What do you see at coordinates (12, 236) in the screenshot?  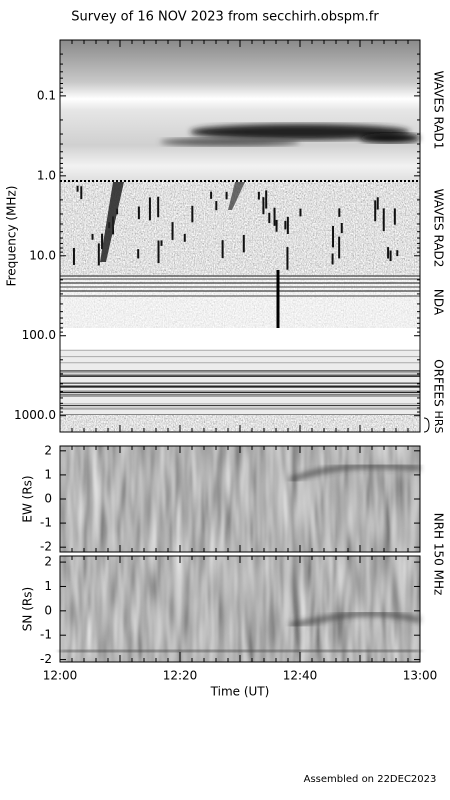 I see `y-axis-title: Frequency (MHz)` at bounding box center [12, 236].